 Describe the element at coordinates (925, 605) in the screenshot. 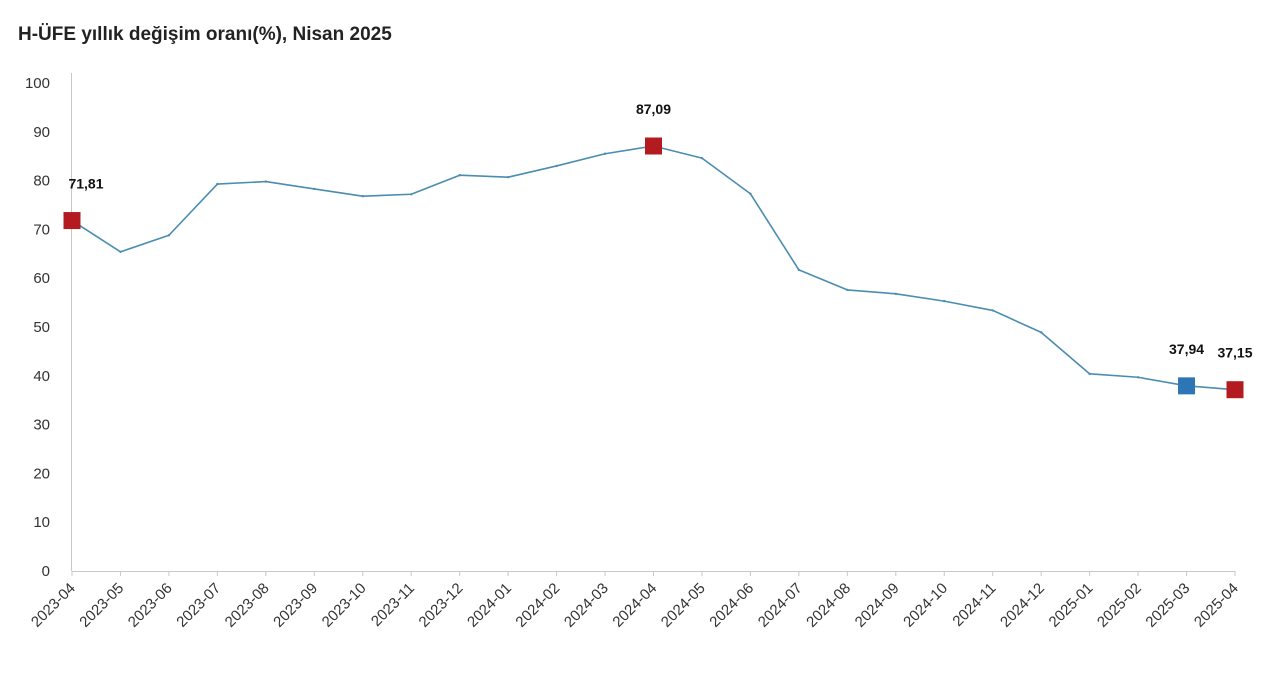

I see `x-tick-label: 2024-10` at that location.